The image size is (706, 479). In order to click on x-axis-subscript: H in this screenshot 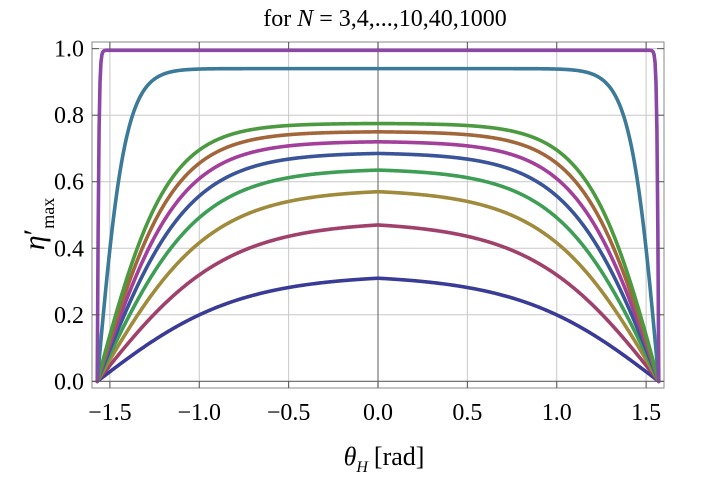, I will do `click(362, 467)`.